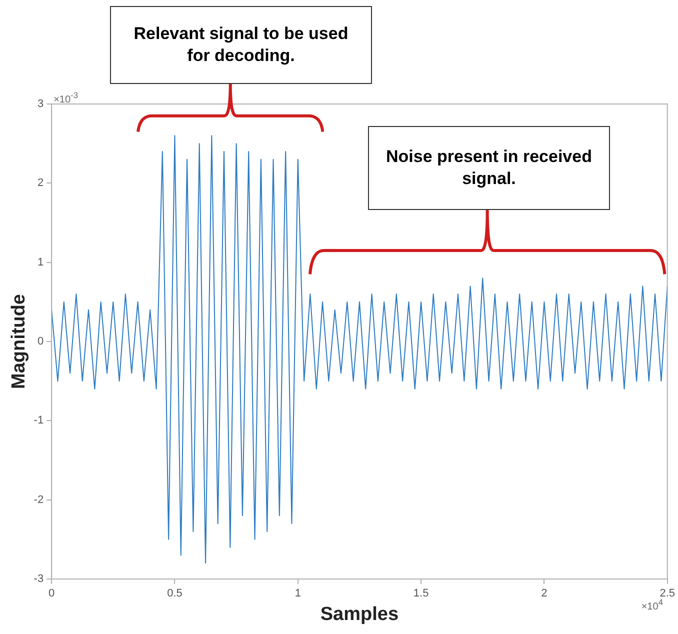 Image resolution: width=678 pixels, height=634 pixels. I want to click on y-tick-label: 0, so click(40, 342).